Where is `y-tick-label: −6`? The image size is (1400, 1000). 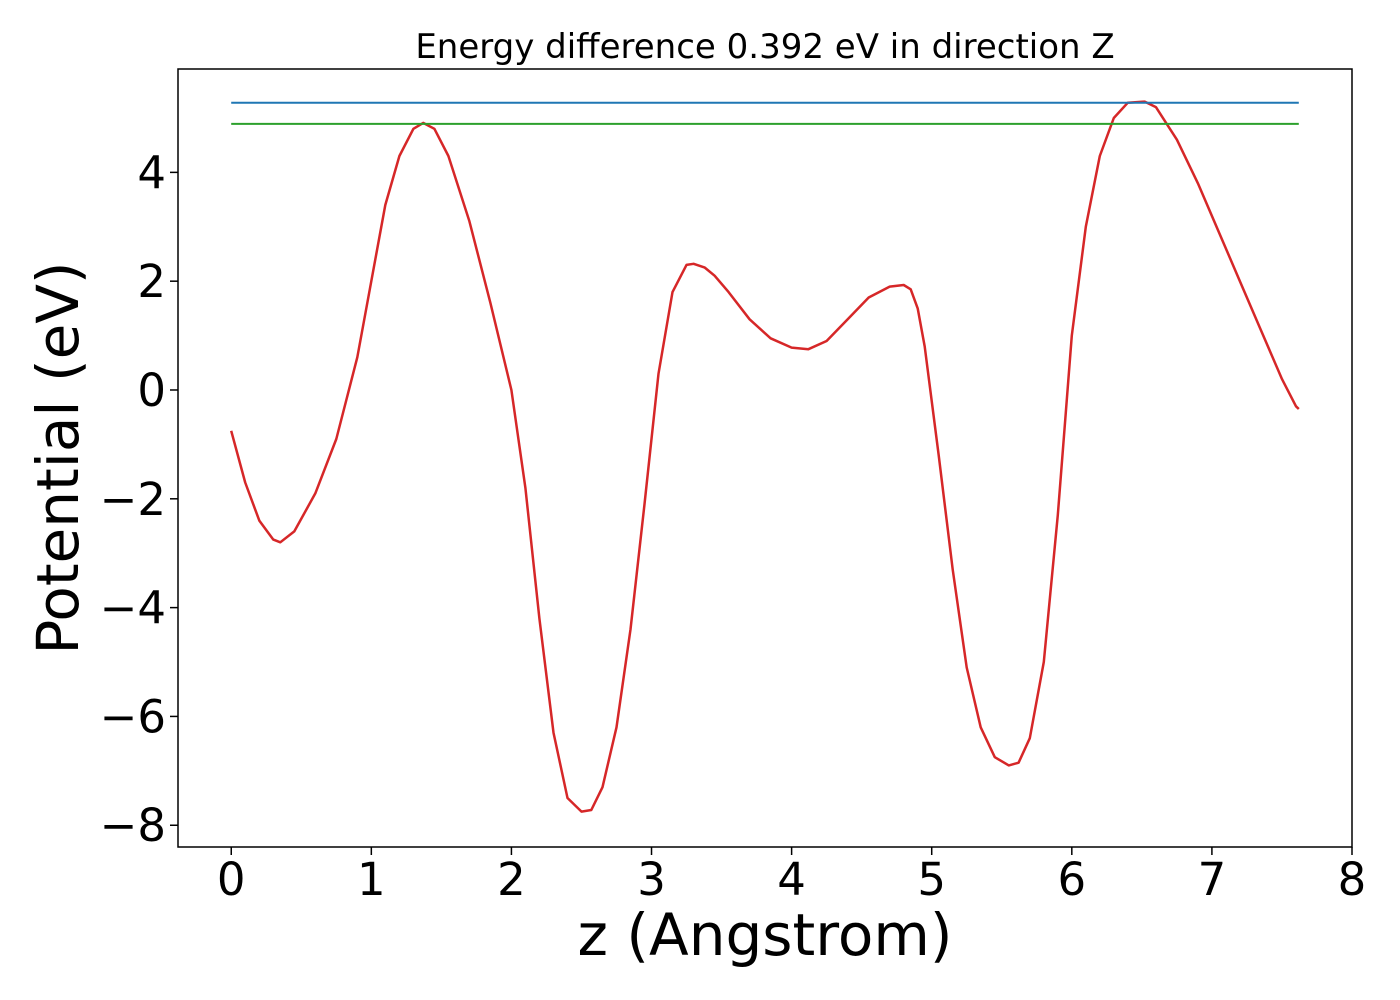 y-tick-label: −6 is located at coordinates (133, 716).